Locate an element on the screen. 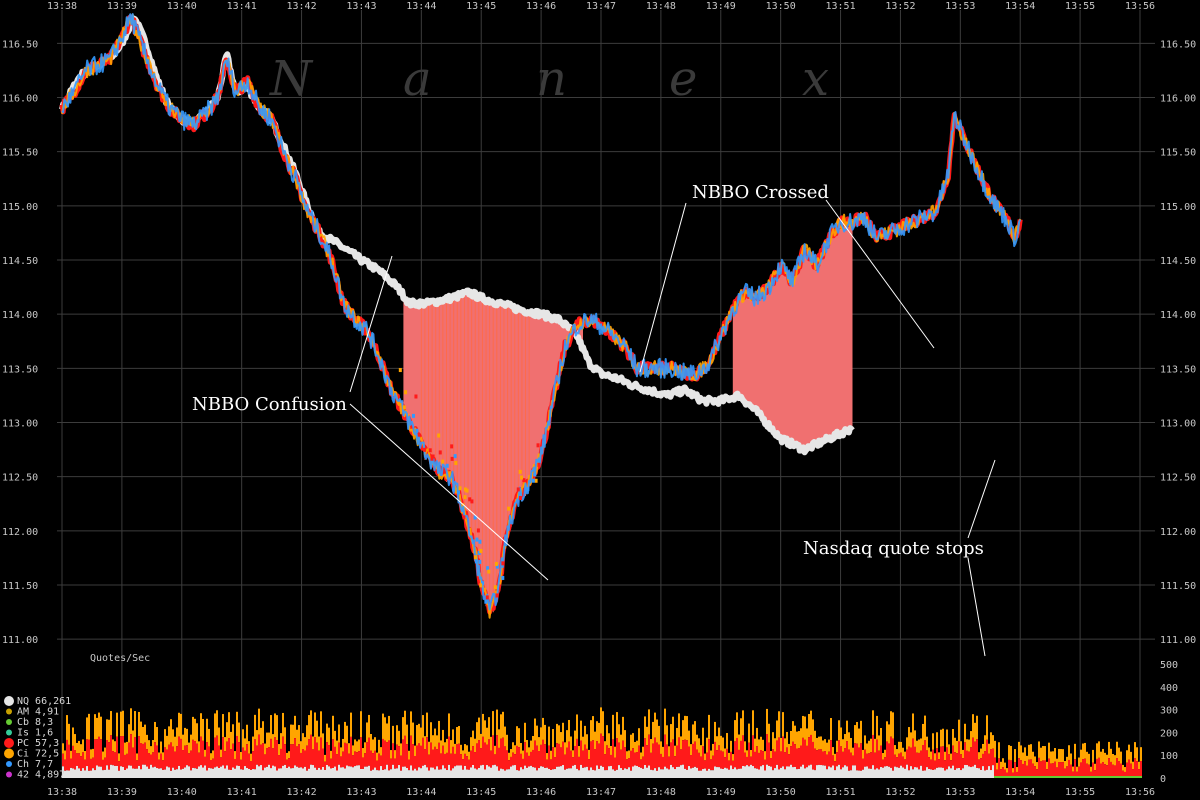 This screenshot has height=800, width=1200. y-tick-label-left: 116.50 is located at coordinates (20, 44).